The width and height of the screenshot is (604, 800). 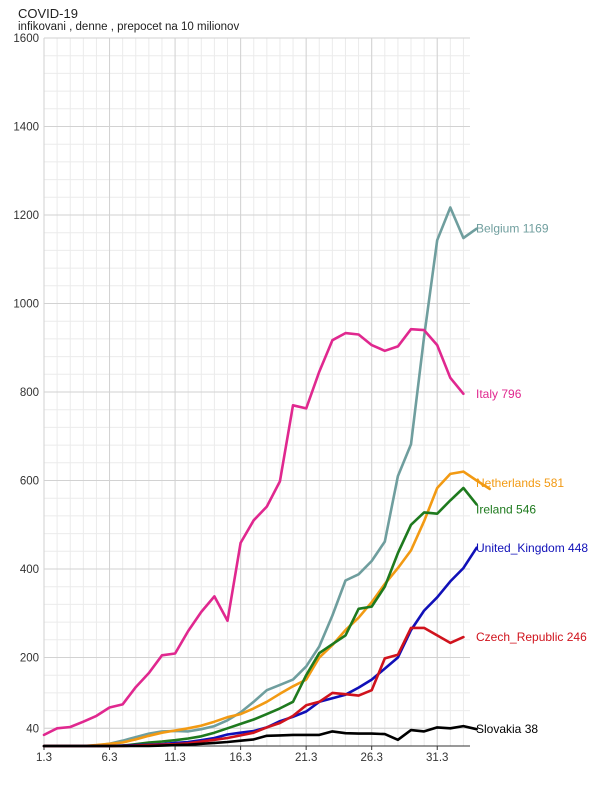 I want to click on y-tick-label: 1200, so click(x=26, y=216).